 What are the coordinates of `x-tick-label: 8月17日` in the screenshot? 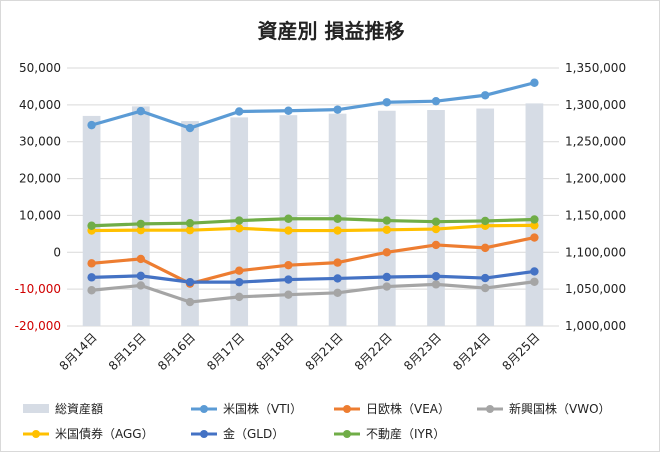 It's located at (225, 351).